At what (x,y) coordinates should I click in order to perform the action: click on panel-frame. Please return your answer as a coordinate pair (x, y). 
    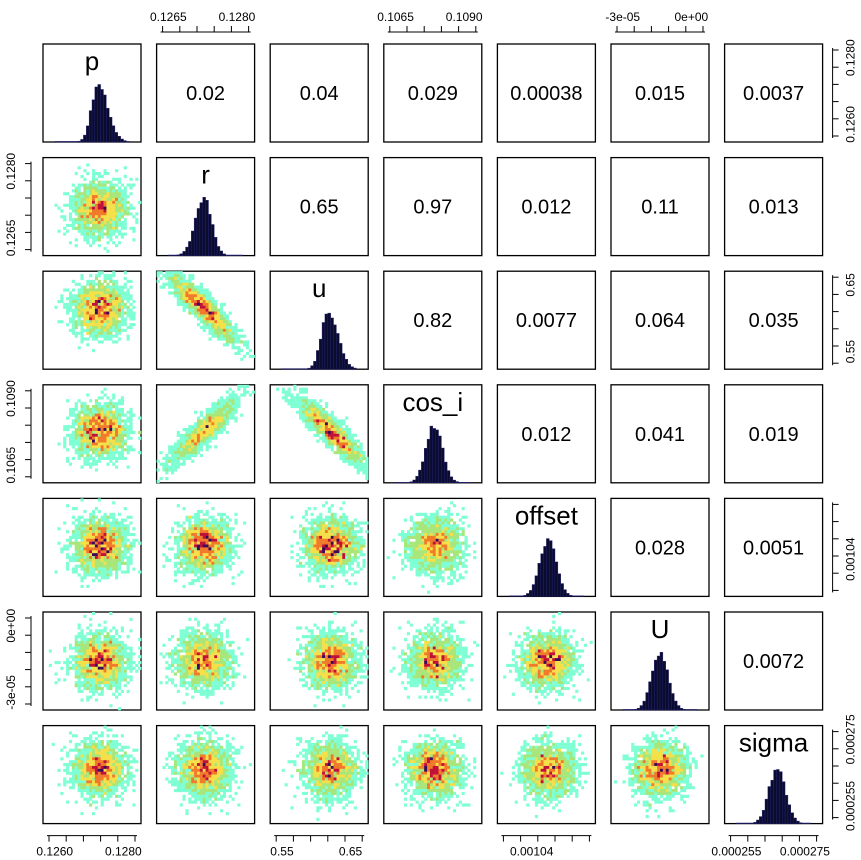
    Looking at the image, I should click on (433, 93).